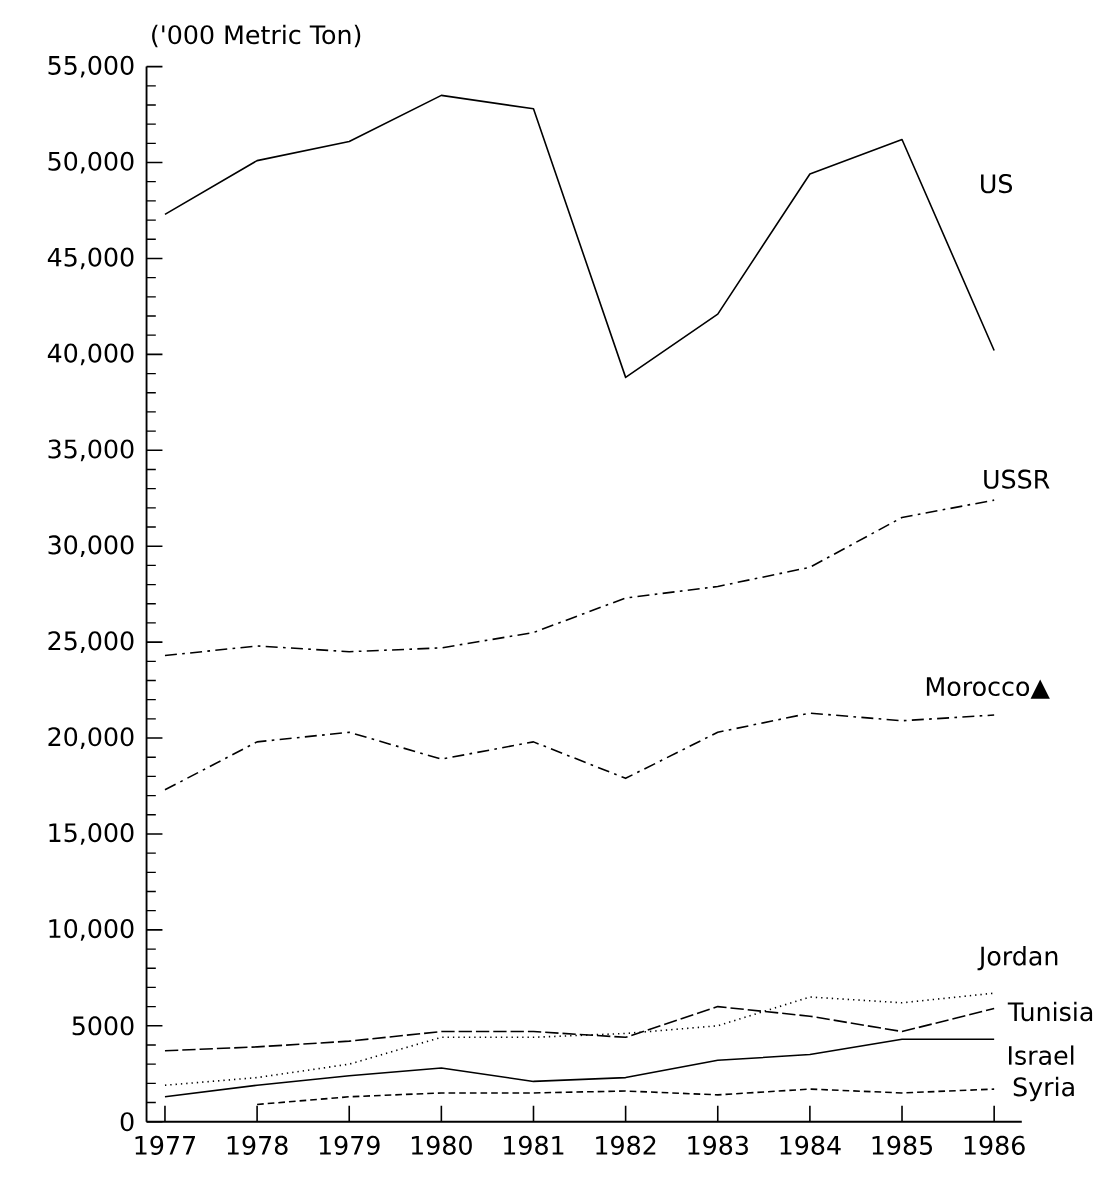 This screenshot has width=1110, height=1179. I want to click on y-tick-label: 10,000, so click(91, 930).